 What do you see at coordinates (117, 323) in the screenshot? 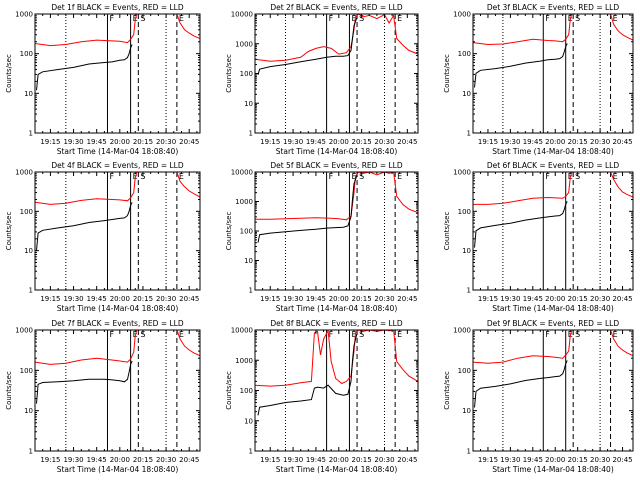
I see `chart-title: Det 7f BLACK = Events, RED = LLD` at bounding box center [117, 323].